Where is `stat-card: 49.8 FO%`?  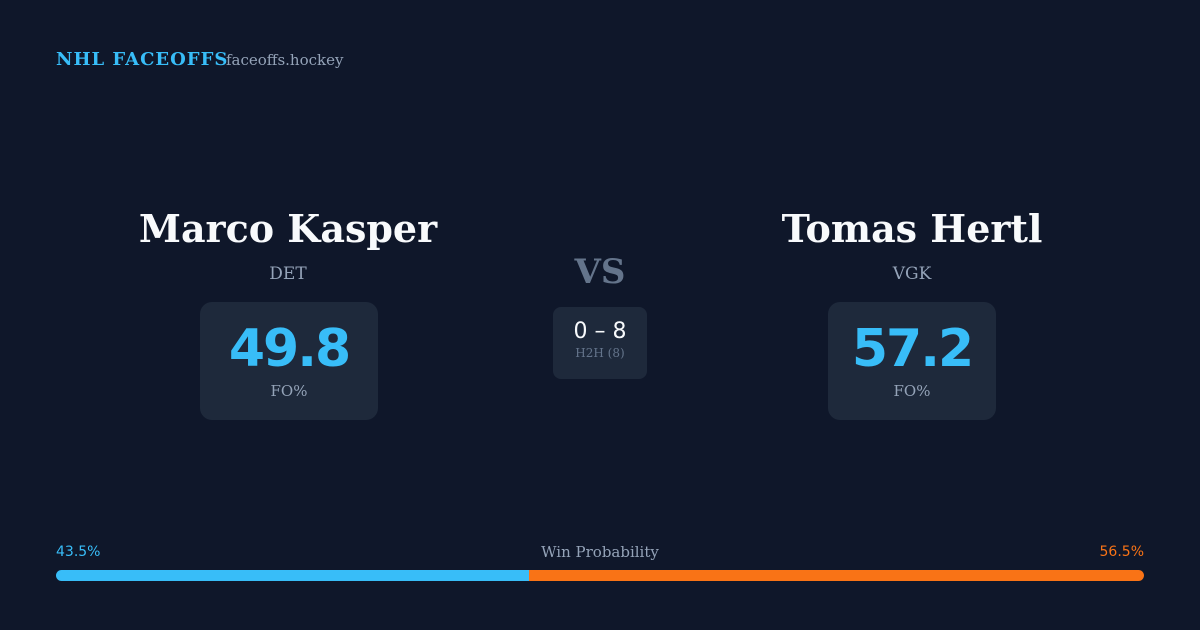 stat-card: 49.8 FO% is located at coordinates (289, 361).